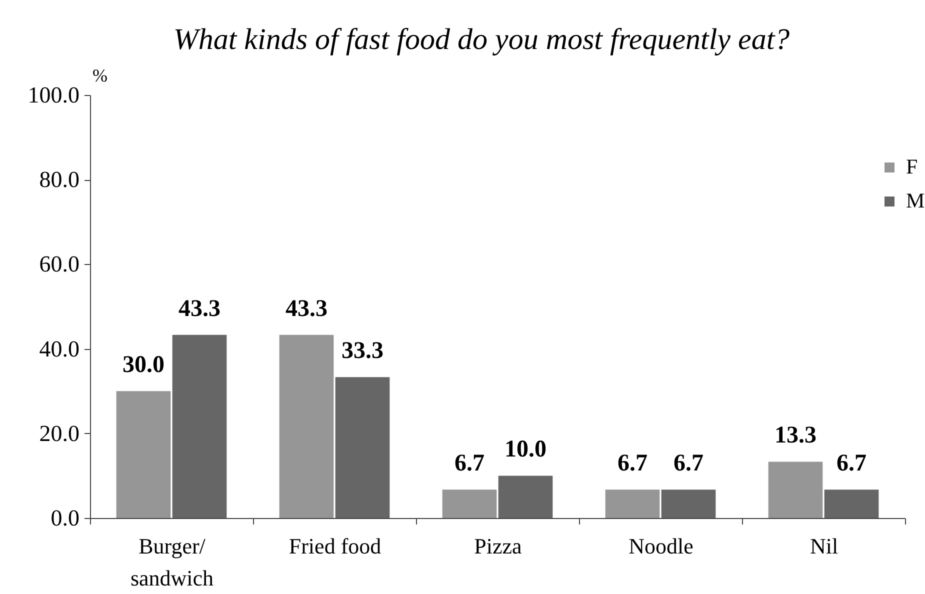 This screenshot has height=594, width=925. What do you see at coordinates (525, 449) in the screenshot?
I see `data-label: 10.0` at bounding box center [525, 449].